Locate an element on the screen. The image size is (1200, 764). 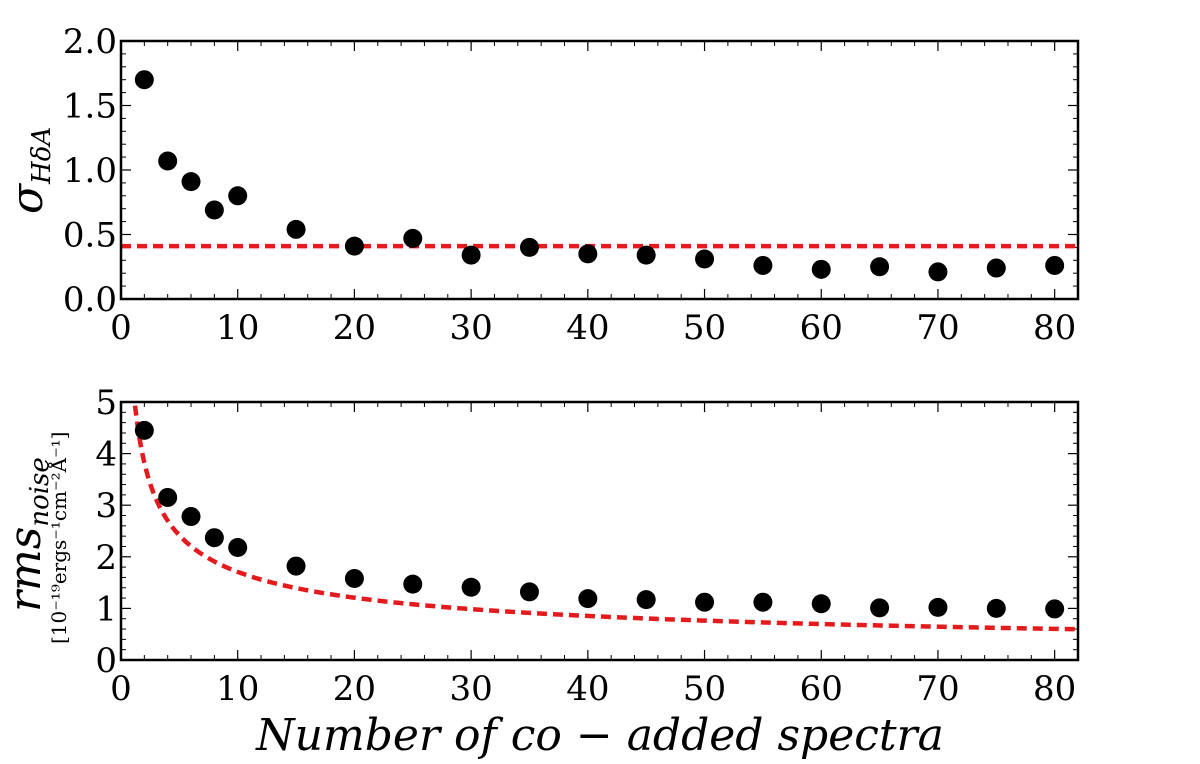
top-y-axis-label: σHδA is located at coordinates (29, 170).